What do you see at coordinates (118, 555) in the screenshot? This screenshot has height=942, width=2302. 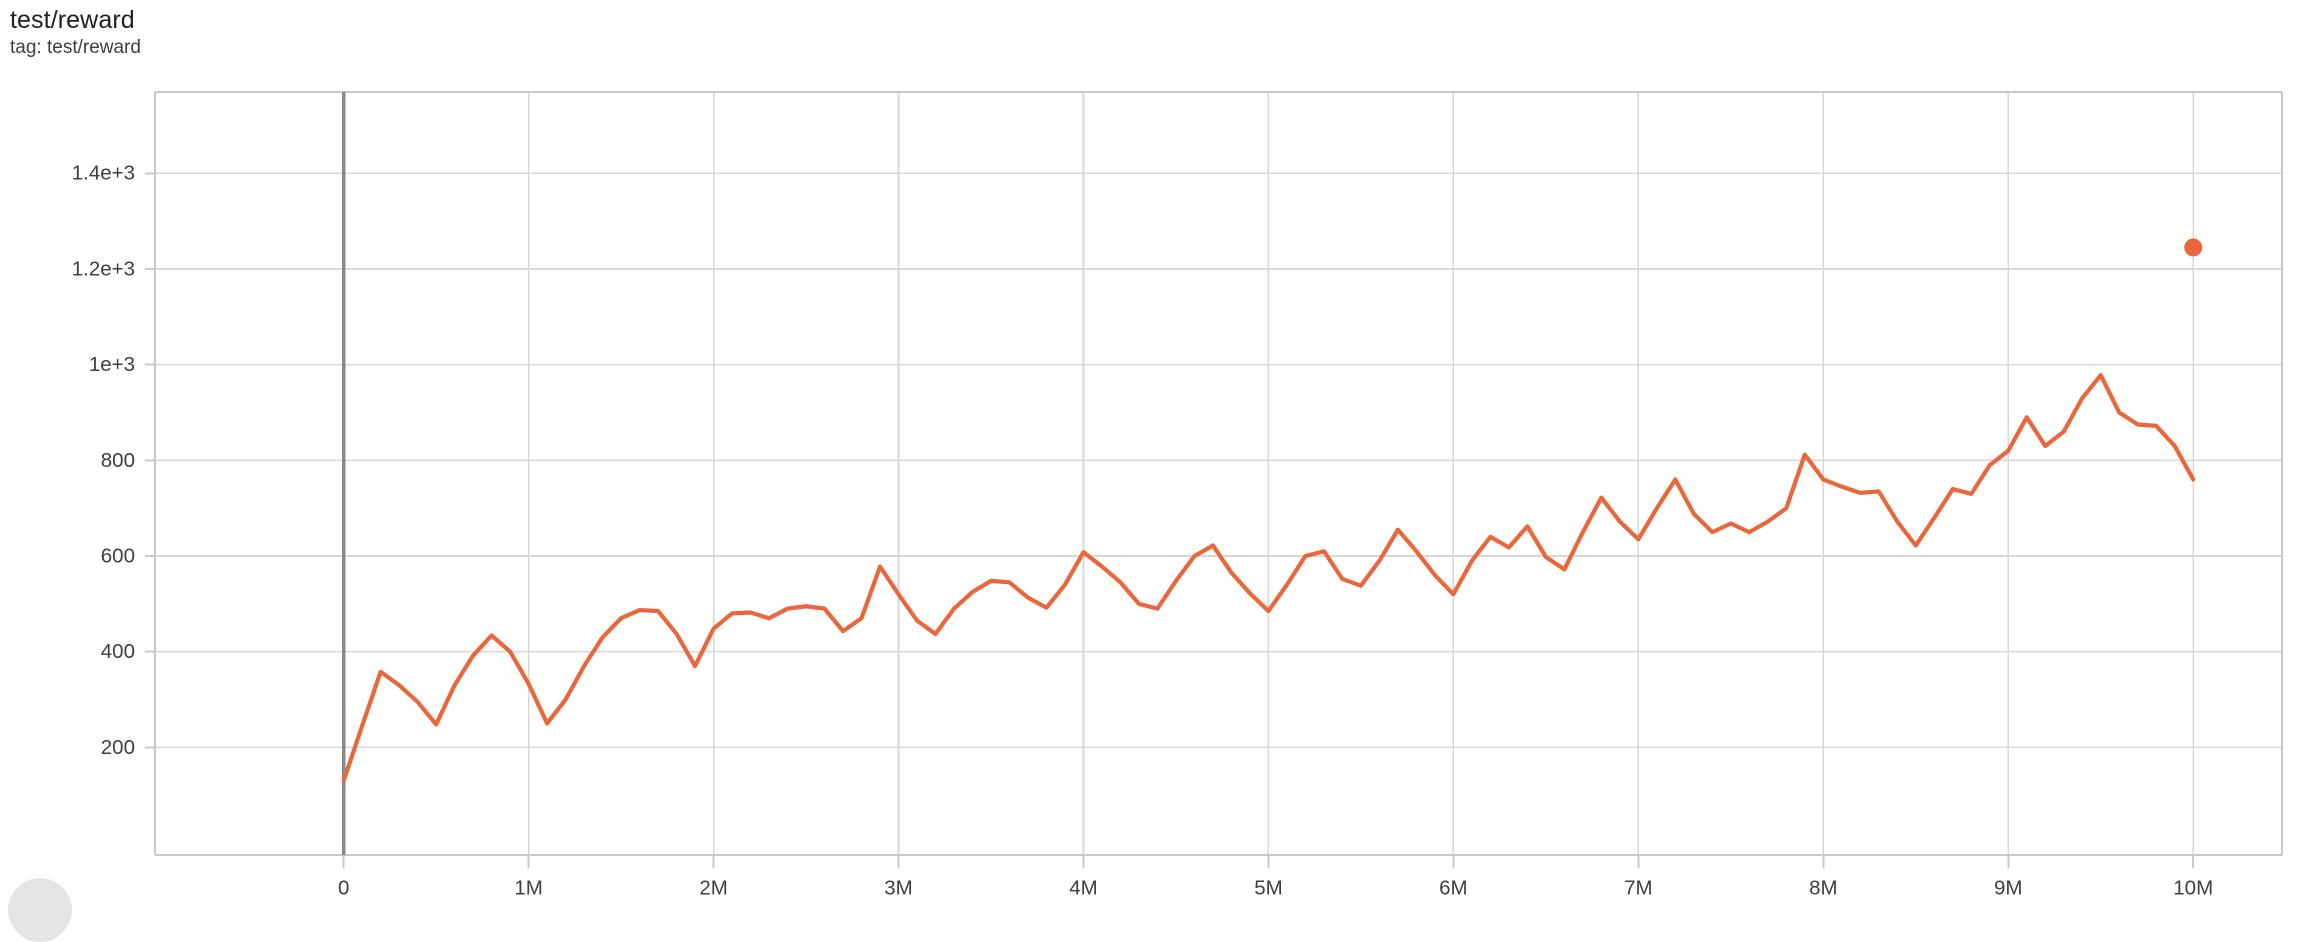 I see `y-tick-label: 600` at bounding box center [118, 555].